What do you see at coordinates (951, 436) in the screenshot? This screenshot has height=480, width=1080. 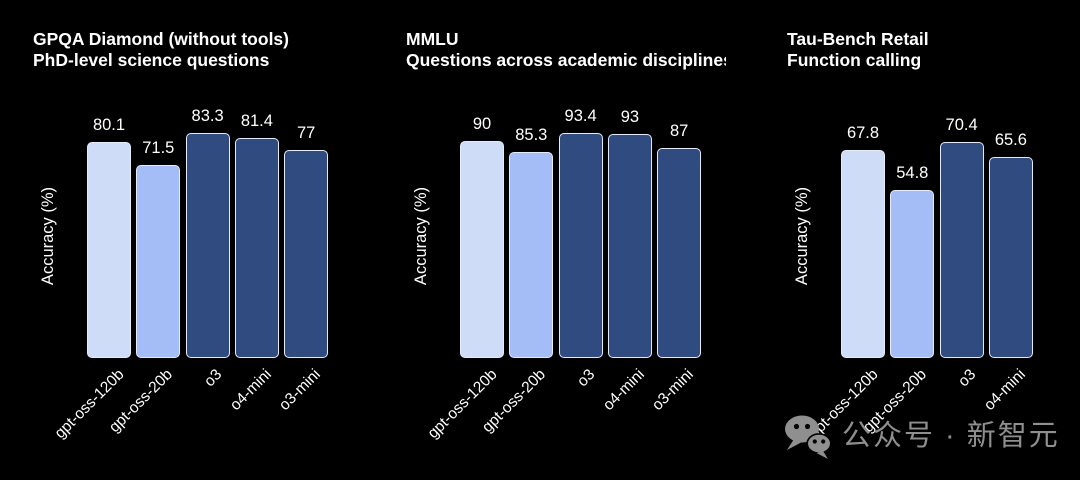 I see `watermark-text: 公众号 · 新智元` at bounding box center [951, 436].